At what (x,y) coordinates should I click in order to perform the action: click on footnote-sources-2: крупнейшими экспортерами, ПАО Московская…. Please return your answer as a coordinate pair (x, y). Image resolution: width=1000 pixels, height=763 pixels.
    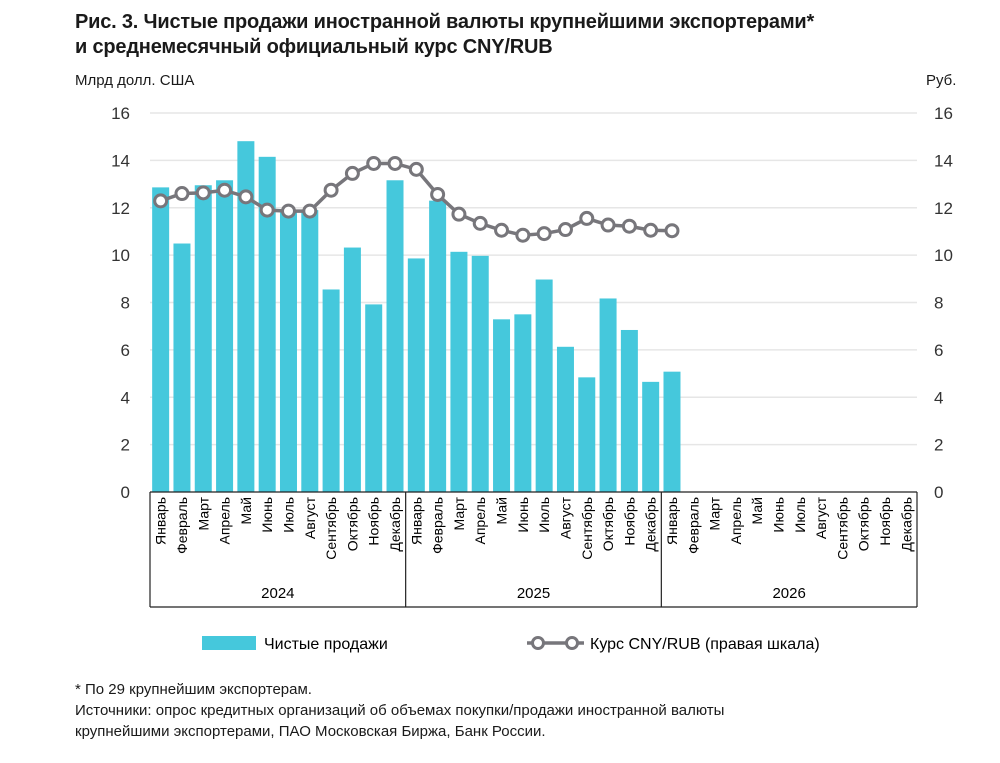
    Looking at the image, I should click on (310, 731).